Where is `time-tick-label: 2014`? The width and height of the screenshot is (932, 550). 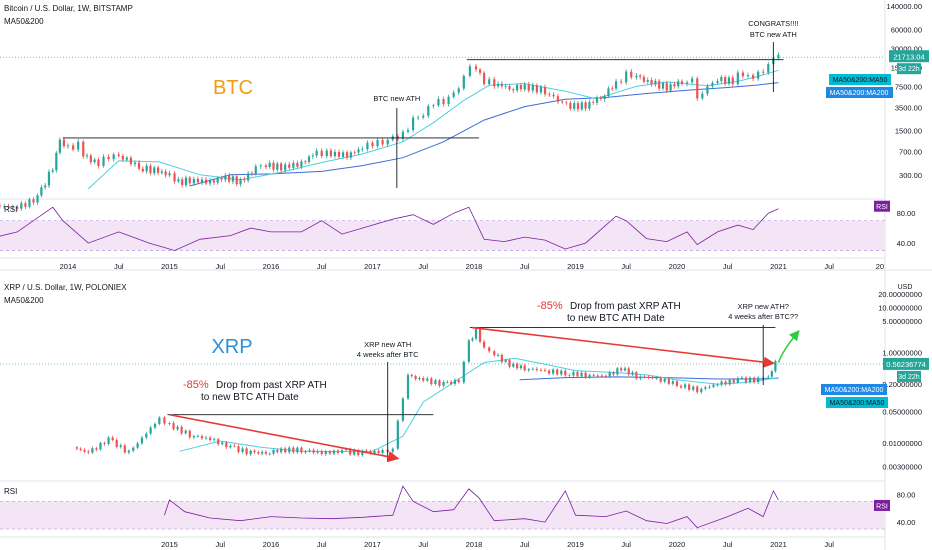
time-tick-label: 2014 is located at coordinates (68, 266).